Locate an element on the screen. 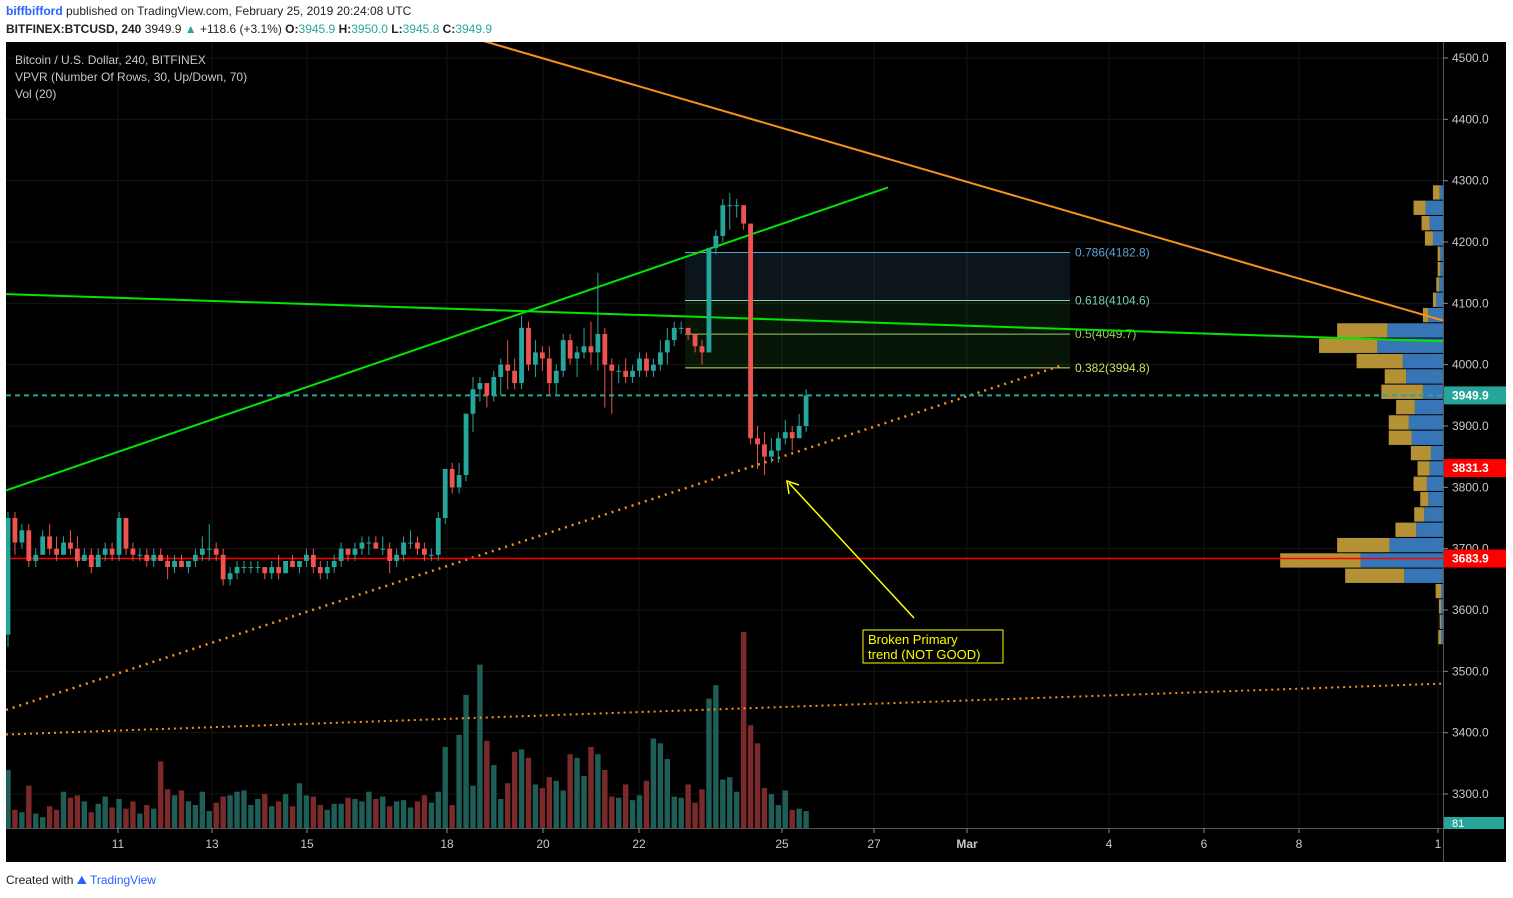 The width and height of the screenshot is (1513, 898). annotation-line-2: trend (NOT GOOD) is located at coordinates (924, 654).